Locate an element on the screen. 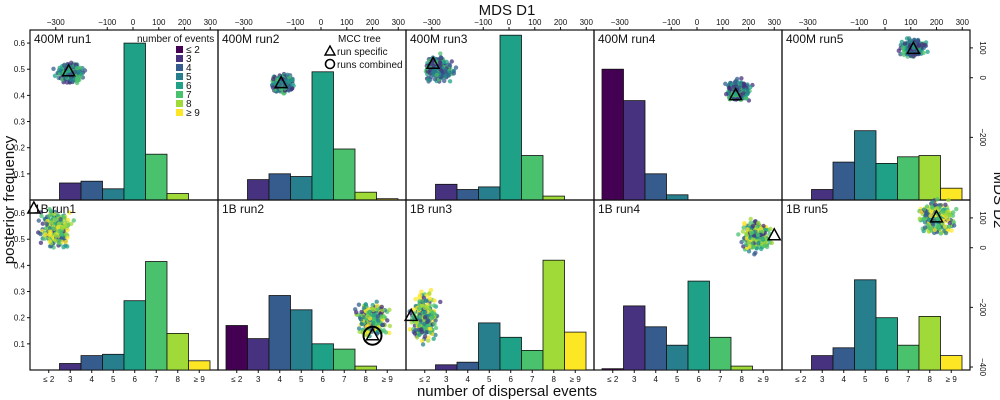 The width and height of the screenshot is (1000, 400). legend-event-label: 6 is located at coordinates (189, 86).